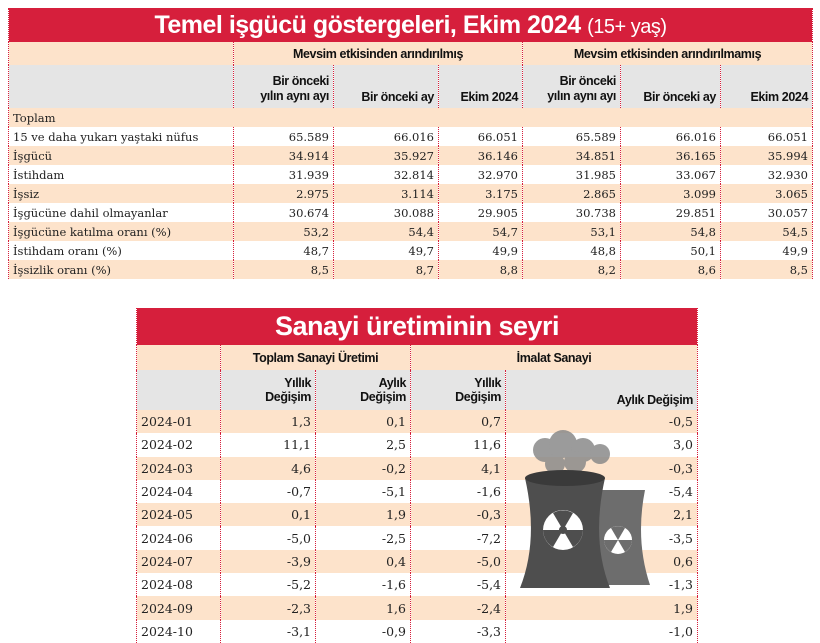 Image resolution: width=820 pixels, height=643 pixels. What do you see at coordinates (363, 631) in the screenshot?
I see `cell-value: -0,9` at bounding box center [363, 631].